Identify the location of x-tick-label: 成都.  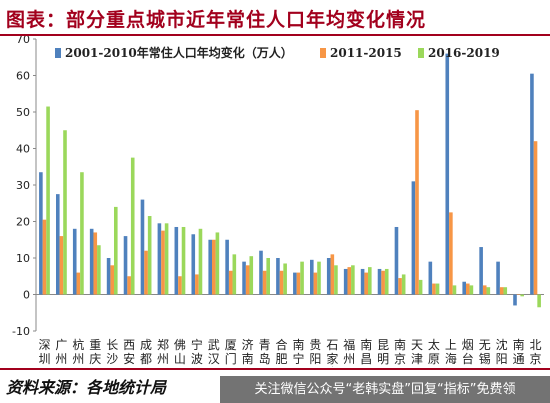
(146, 352).